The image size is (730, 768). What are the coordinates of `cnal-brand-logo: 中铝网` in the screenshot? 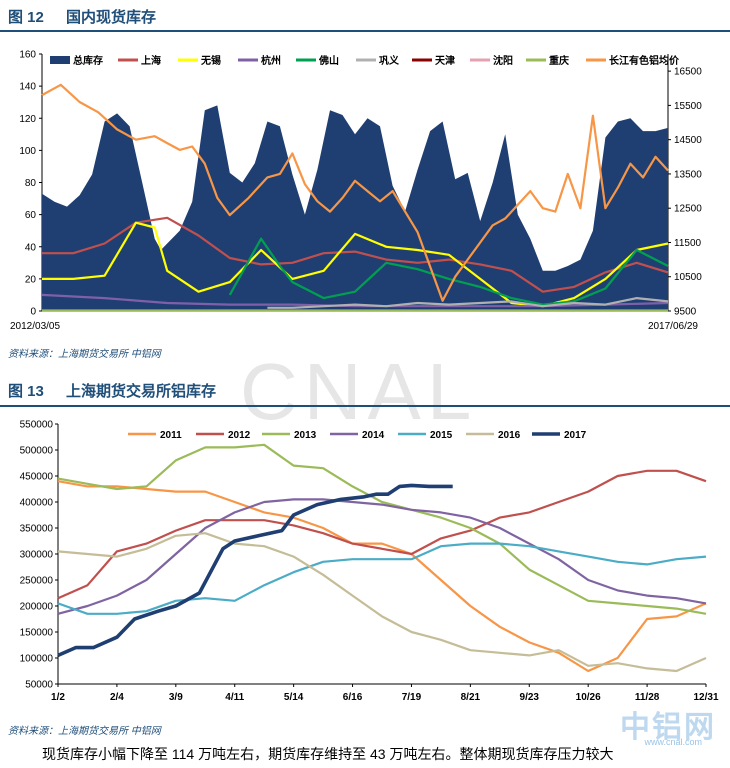 It's located at (668, 727).